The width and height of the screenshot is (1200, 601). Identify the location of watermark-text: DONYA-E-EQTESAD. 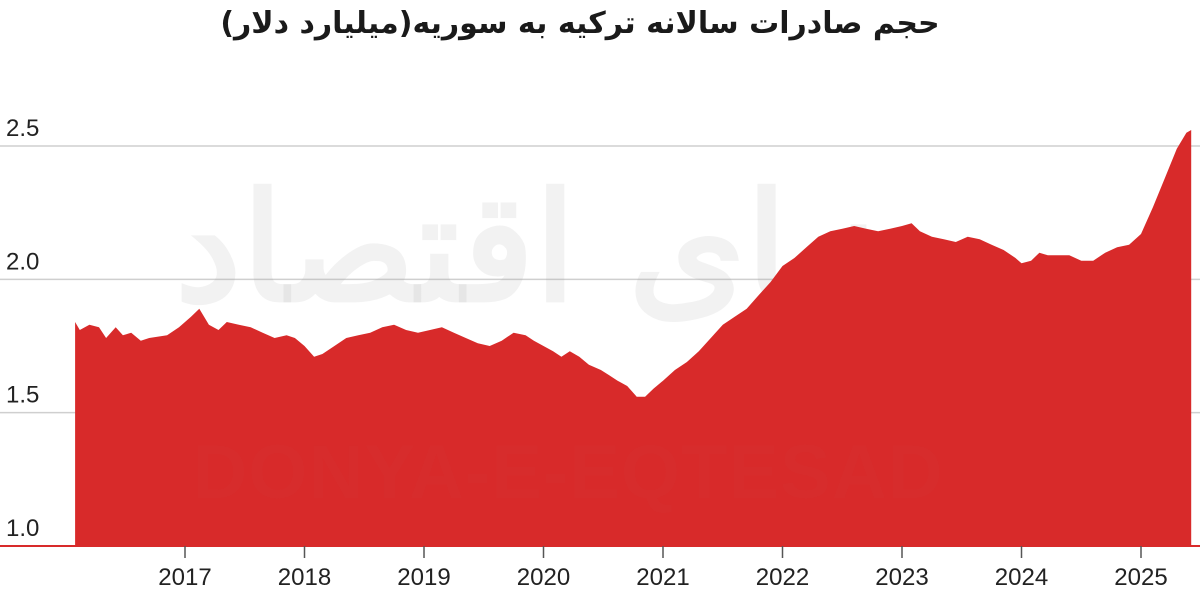
(567, 472).